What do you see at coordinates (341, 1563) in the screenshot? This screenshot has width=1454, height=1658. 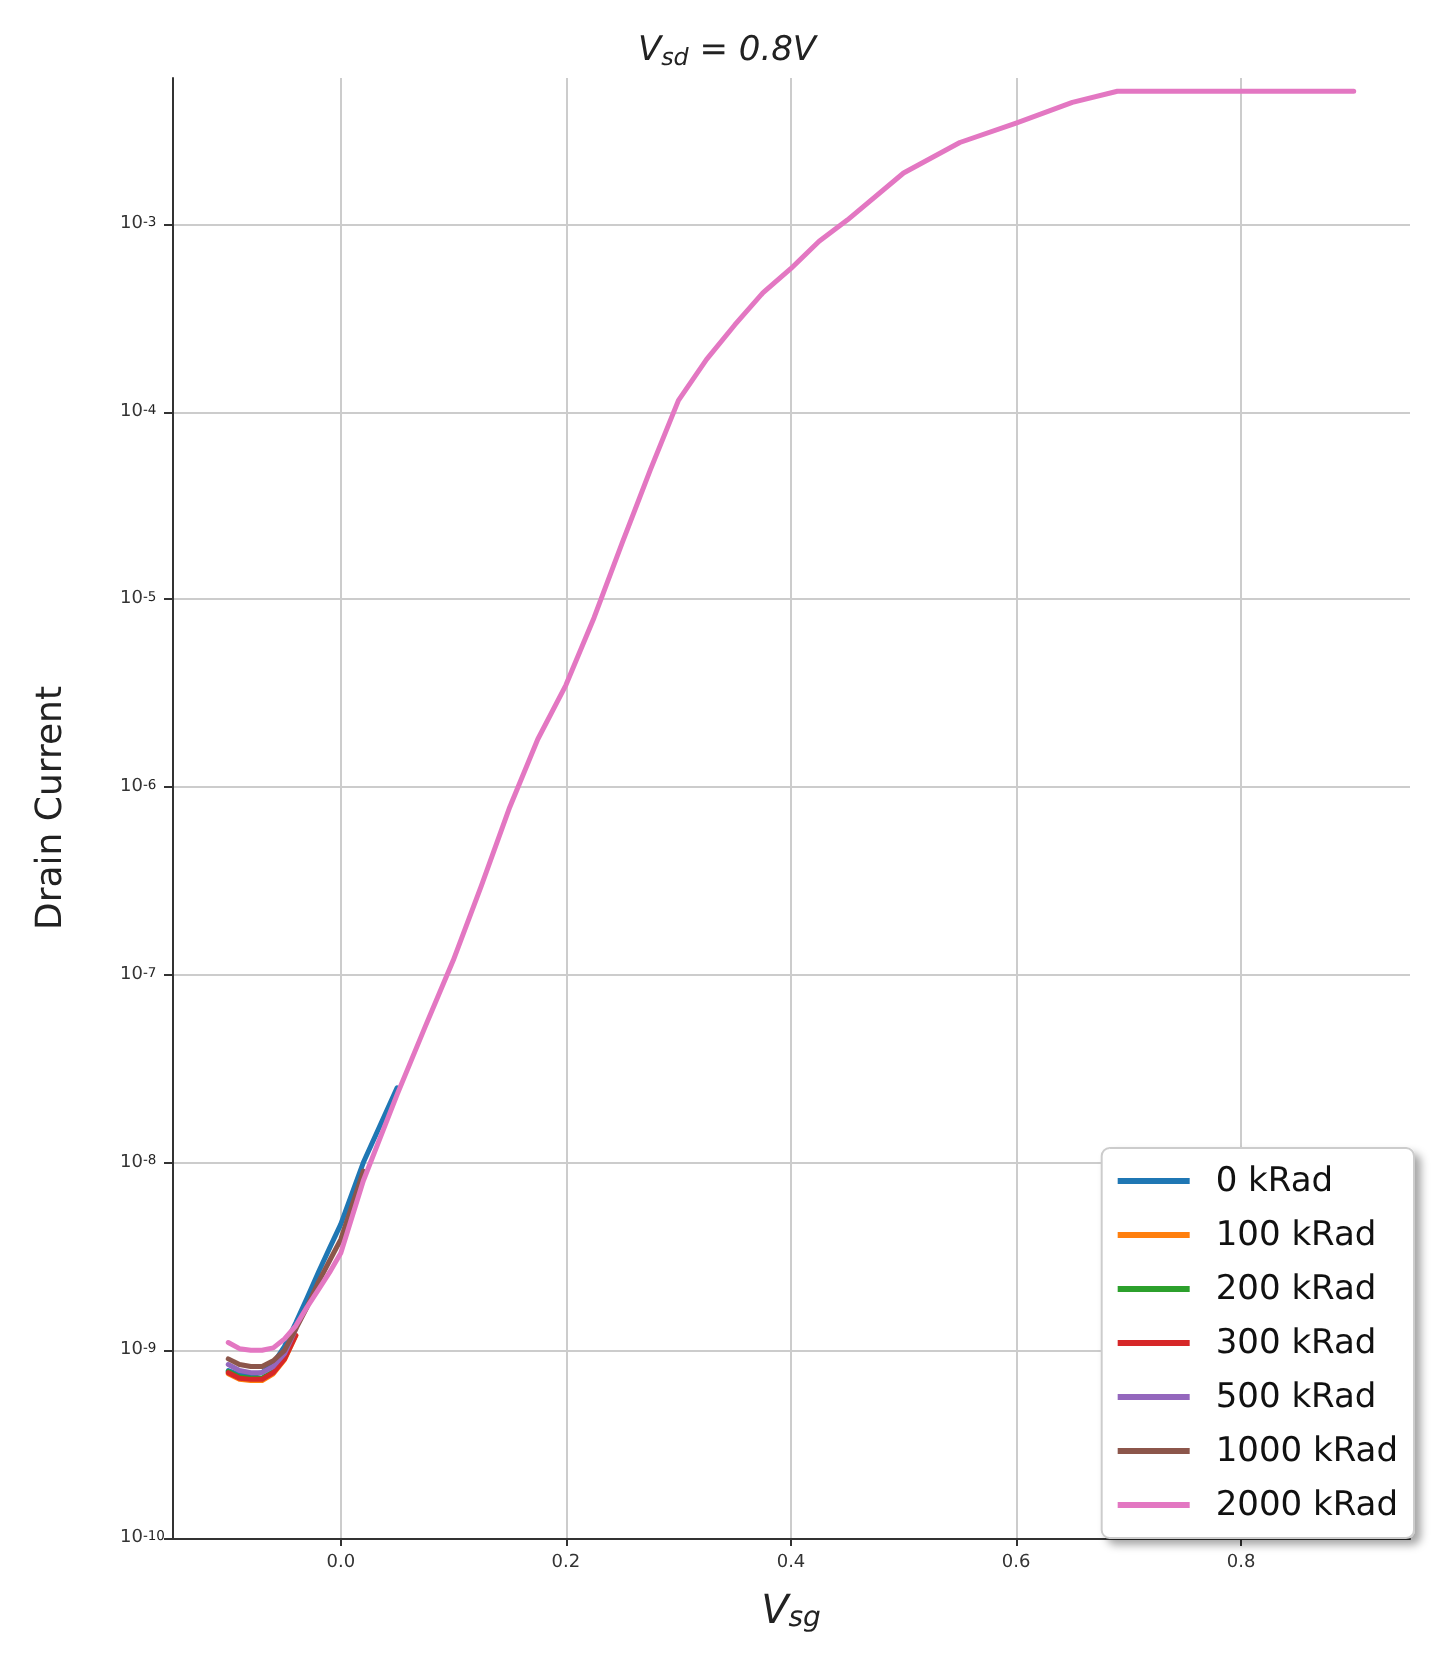 I see `x-tick-label: 0.0` at bounding box center [341, 1563].